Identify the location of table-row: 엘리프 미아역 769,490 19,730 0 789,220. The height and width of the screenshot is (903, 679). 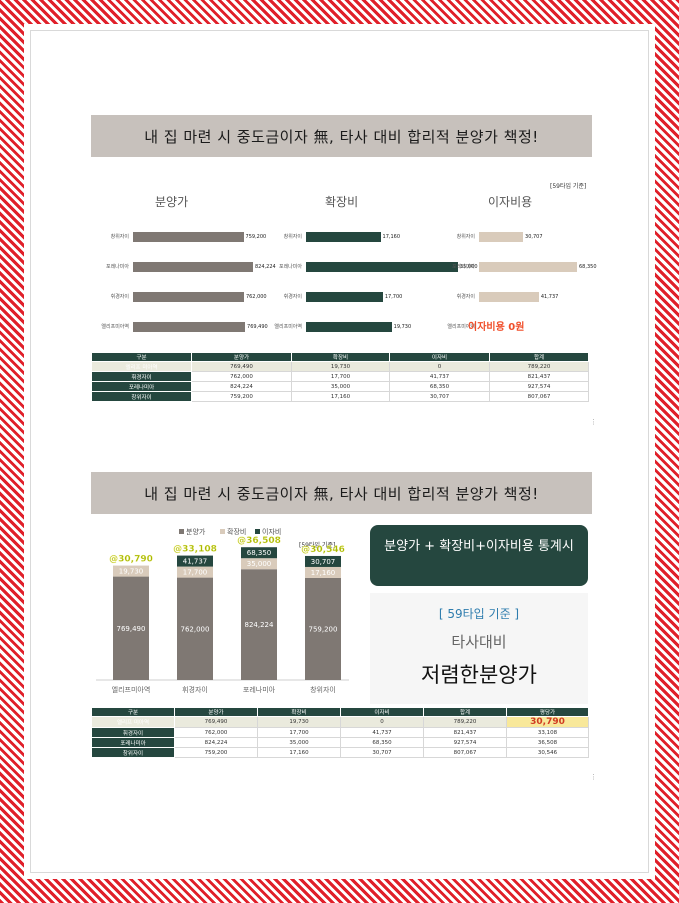
(340, 366).